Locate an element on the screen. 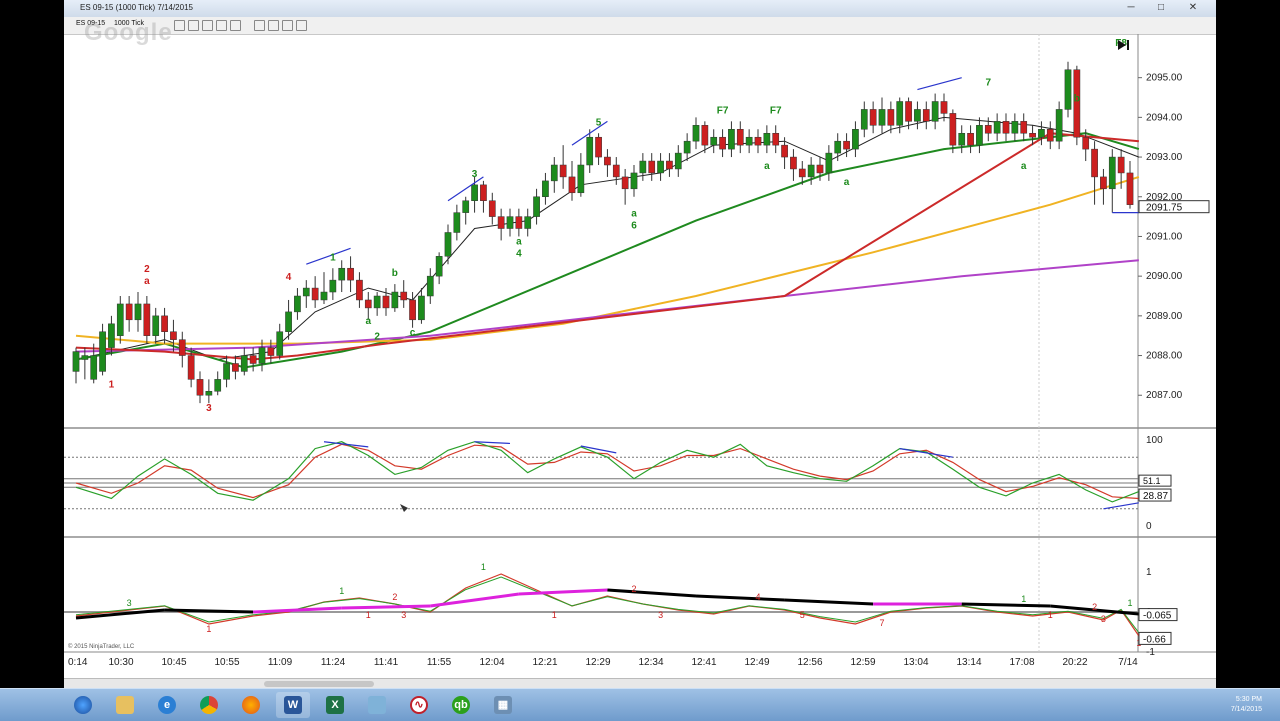 The image size is (1280, 721). taskbar-explorer is located at coordinates (125, 705).